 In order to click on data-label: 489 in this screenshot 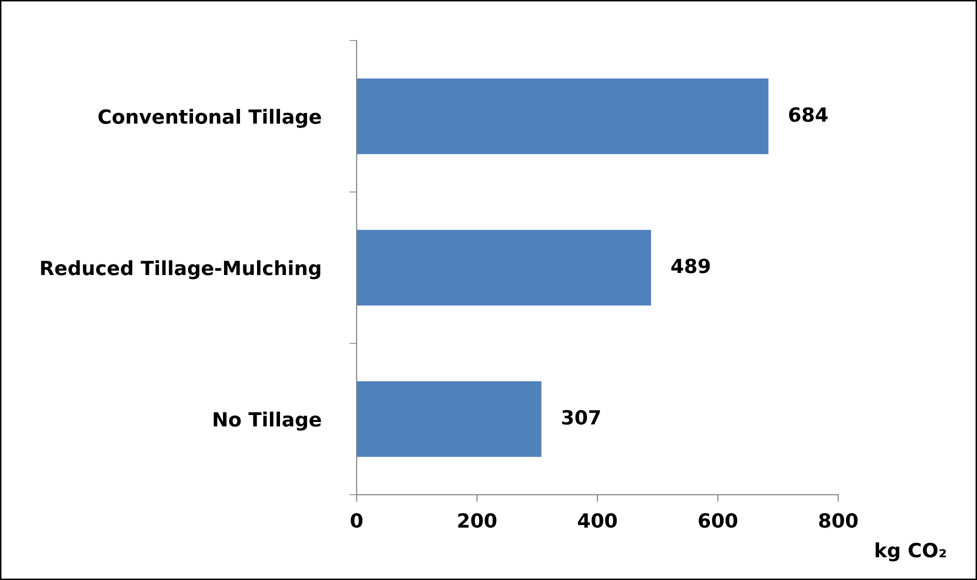, I will do `click(690, 266)`.